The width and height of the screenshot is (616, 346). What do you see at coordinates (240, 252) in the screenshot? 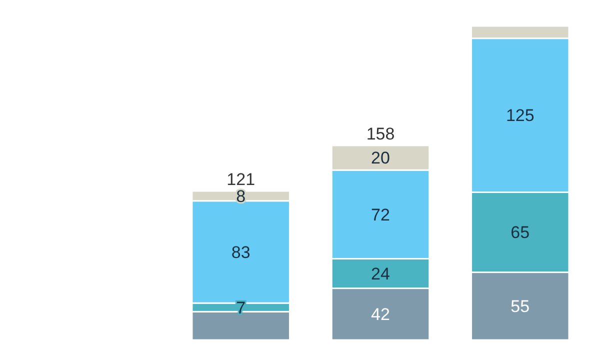
I see `data-label: 83` at bounding box center [240, 252].